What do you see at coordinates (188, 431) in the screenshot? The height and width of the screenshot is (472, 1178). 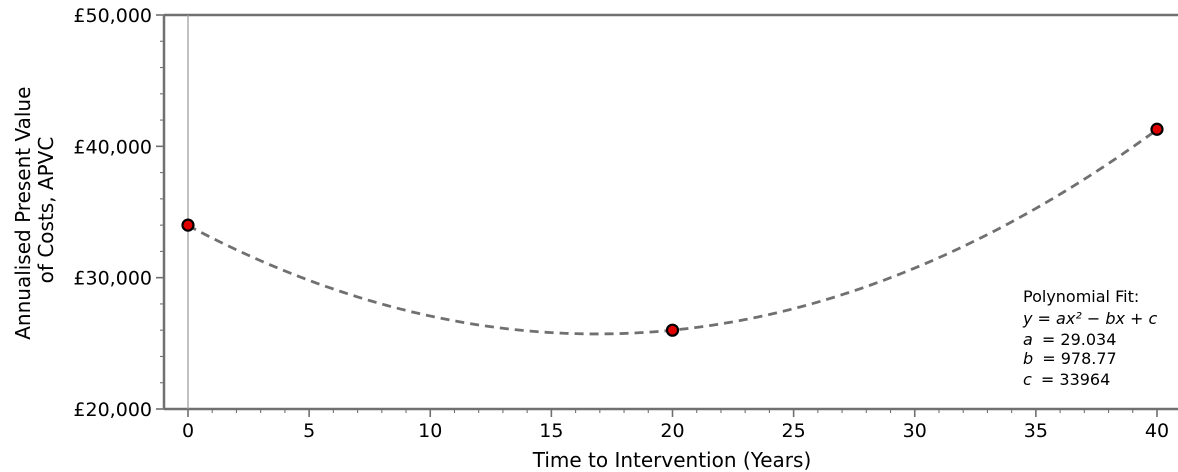 I see `x-tick-label: 0` at bounding box center [188, 431].